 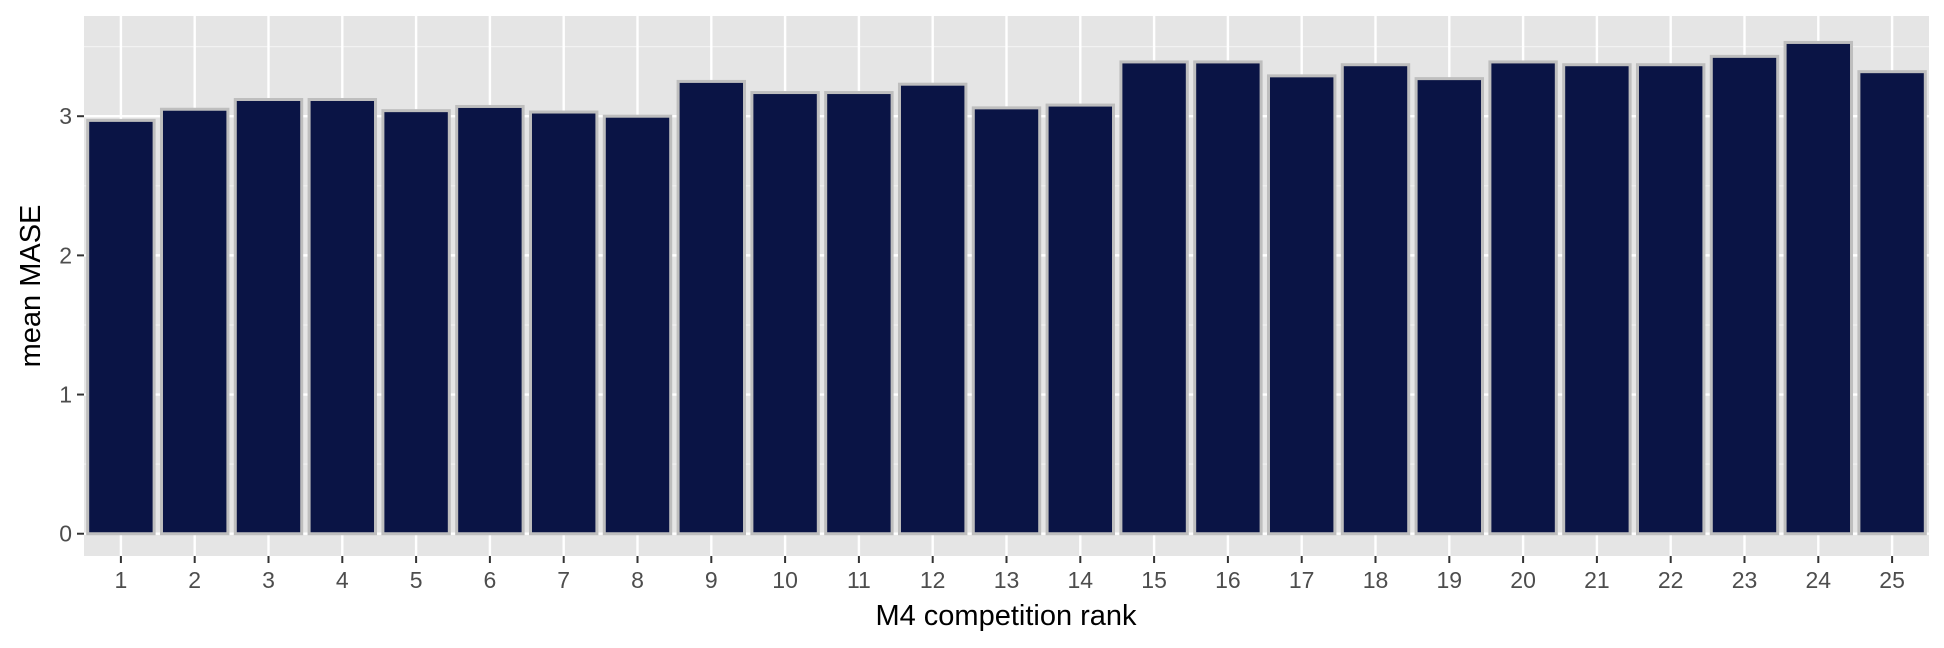 I want to click on x-tick-label: 19, so click(x=1450, y=580).